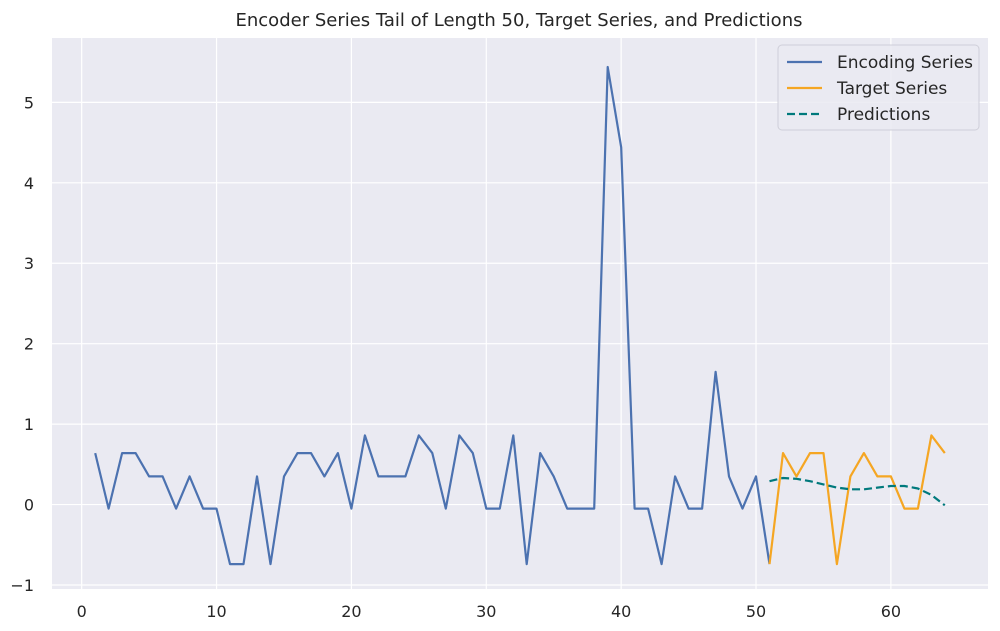  I want to click on x-tick-label: 0, so click(82, 611).